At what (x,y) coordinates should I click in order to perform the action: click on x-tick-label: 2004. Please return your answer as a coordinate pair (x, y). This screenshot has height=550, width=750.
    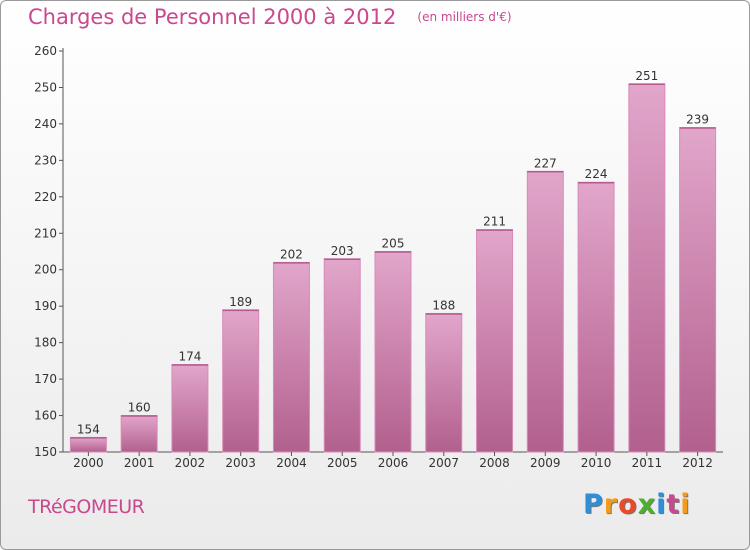
    Looking at the image, I should click on (291, 463).